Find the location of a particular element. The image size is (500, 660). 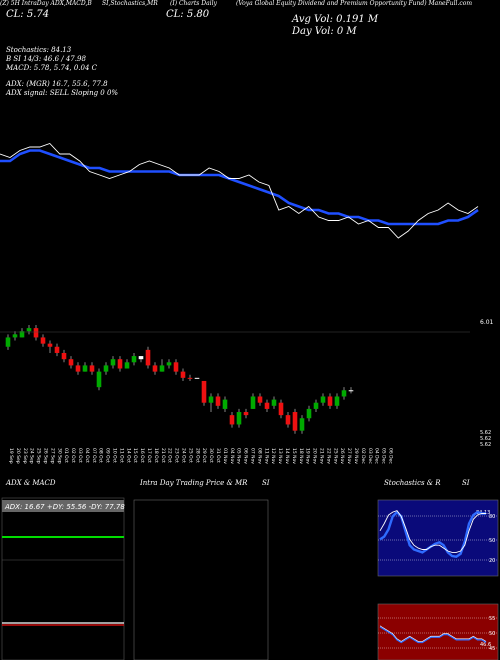

date-label: 18 Nov is located at coordinates (301, 456).